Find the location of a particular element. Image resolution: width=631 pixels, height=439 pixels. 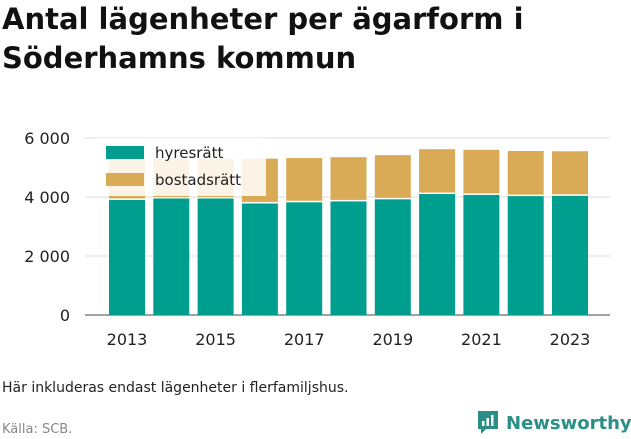

x-tick-label: 2013 is located at coordinates (127, 339).